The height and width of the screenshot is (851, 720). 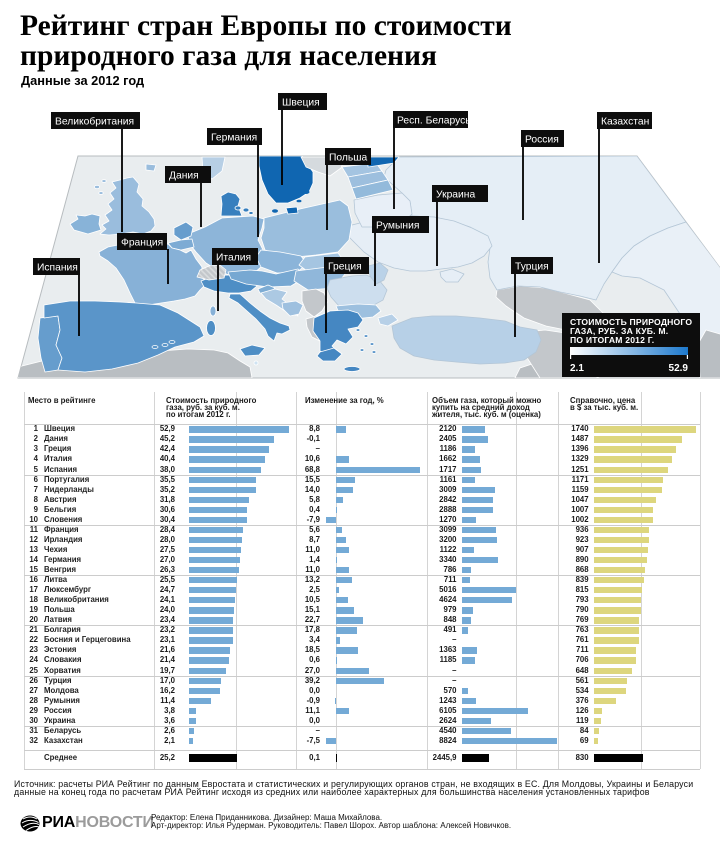 What do you see at coordinates (577, 368) in the screenshot?
I see `svg-text: 2.1` at bounding box center [577, 368].